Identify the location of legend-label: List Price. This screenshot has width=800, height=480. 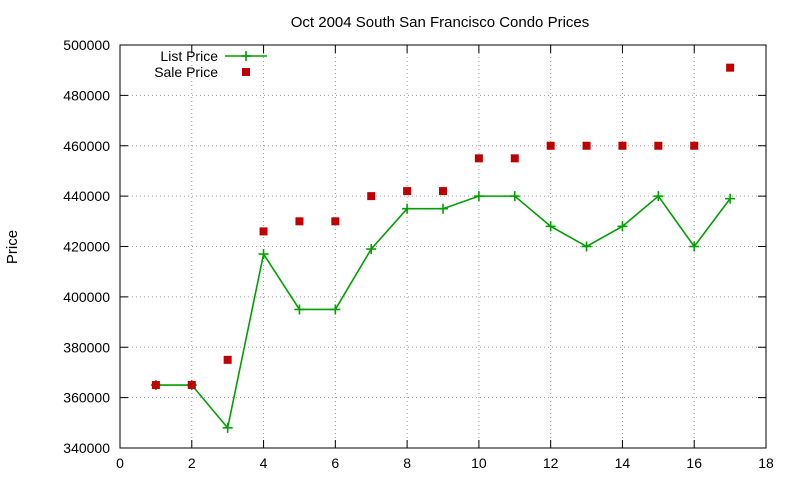
(189, 56).